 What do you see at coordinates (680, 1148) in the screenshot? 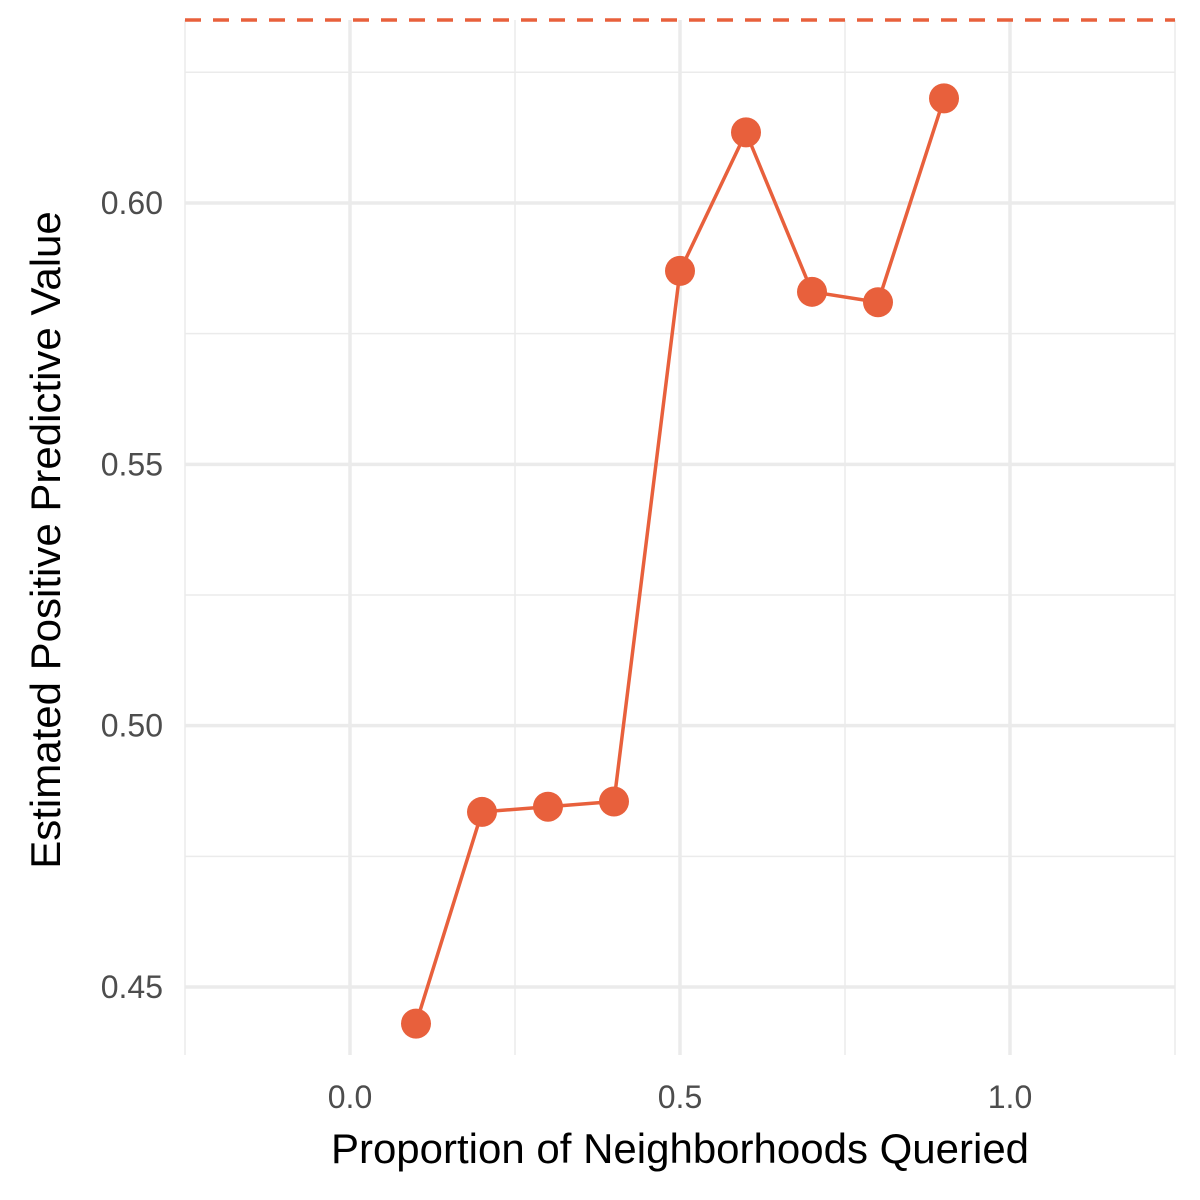
I see `x-axis-title: Proportion of Neighborhoods Queried` at bounding box center [680, 1148].